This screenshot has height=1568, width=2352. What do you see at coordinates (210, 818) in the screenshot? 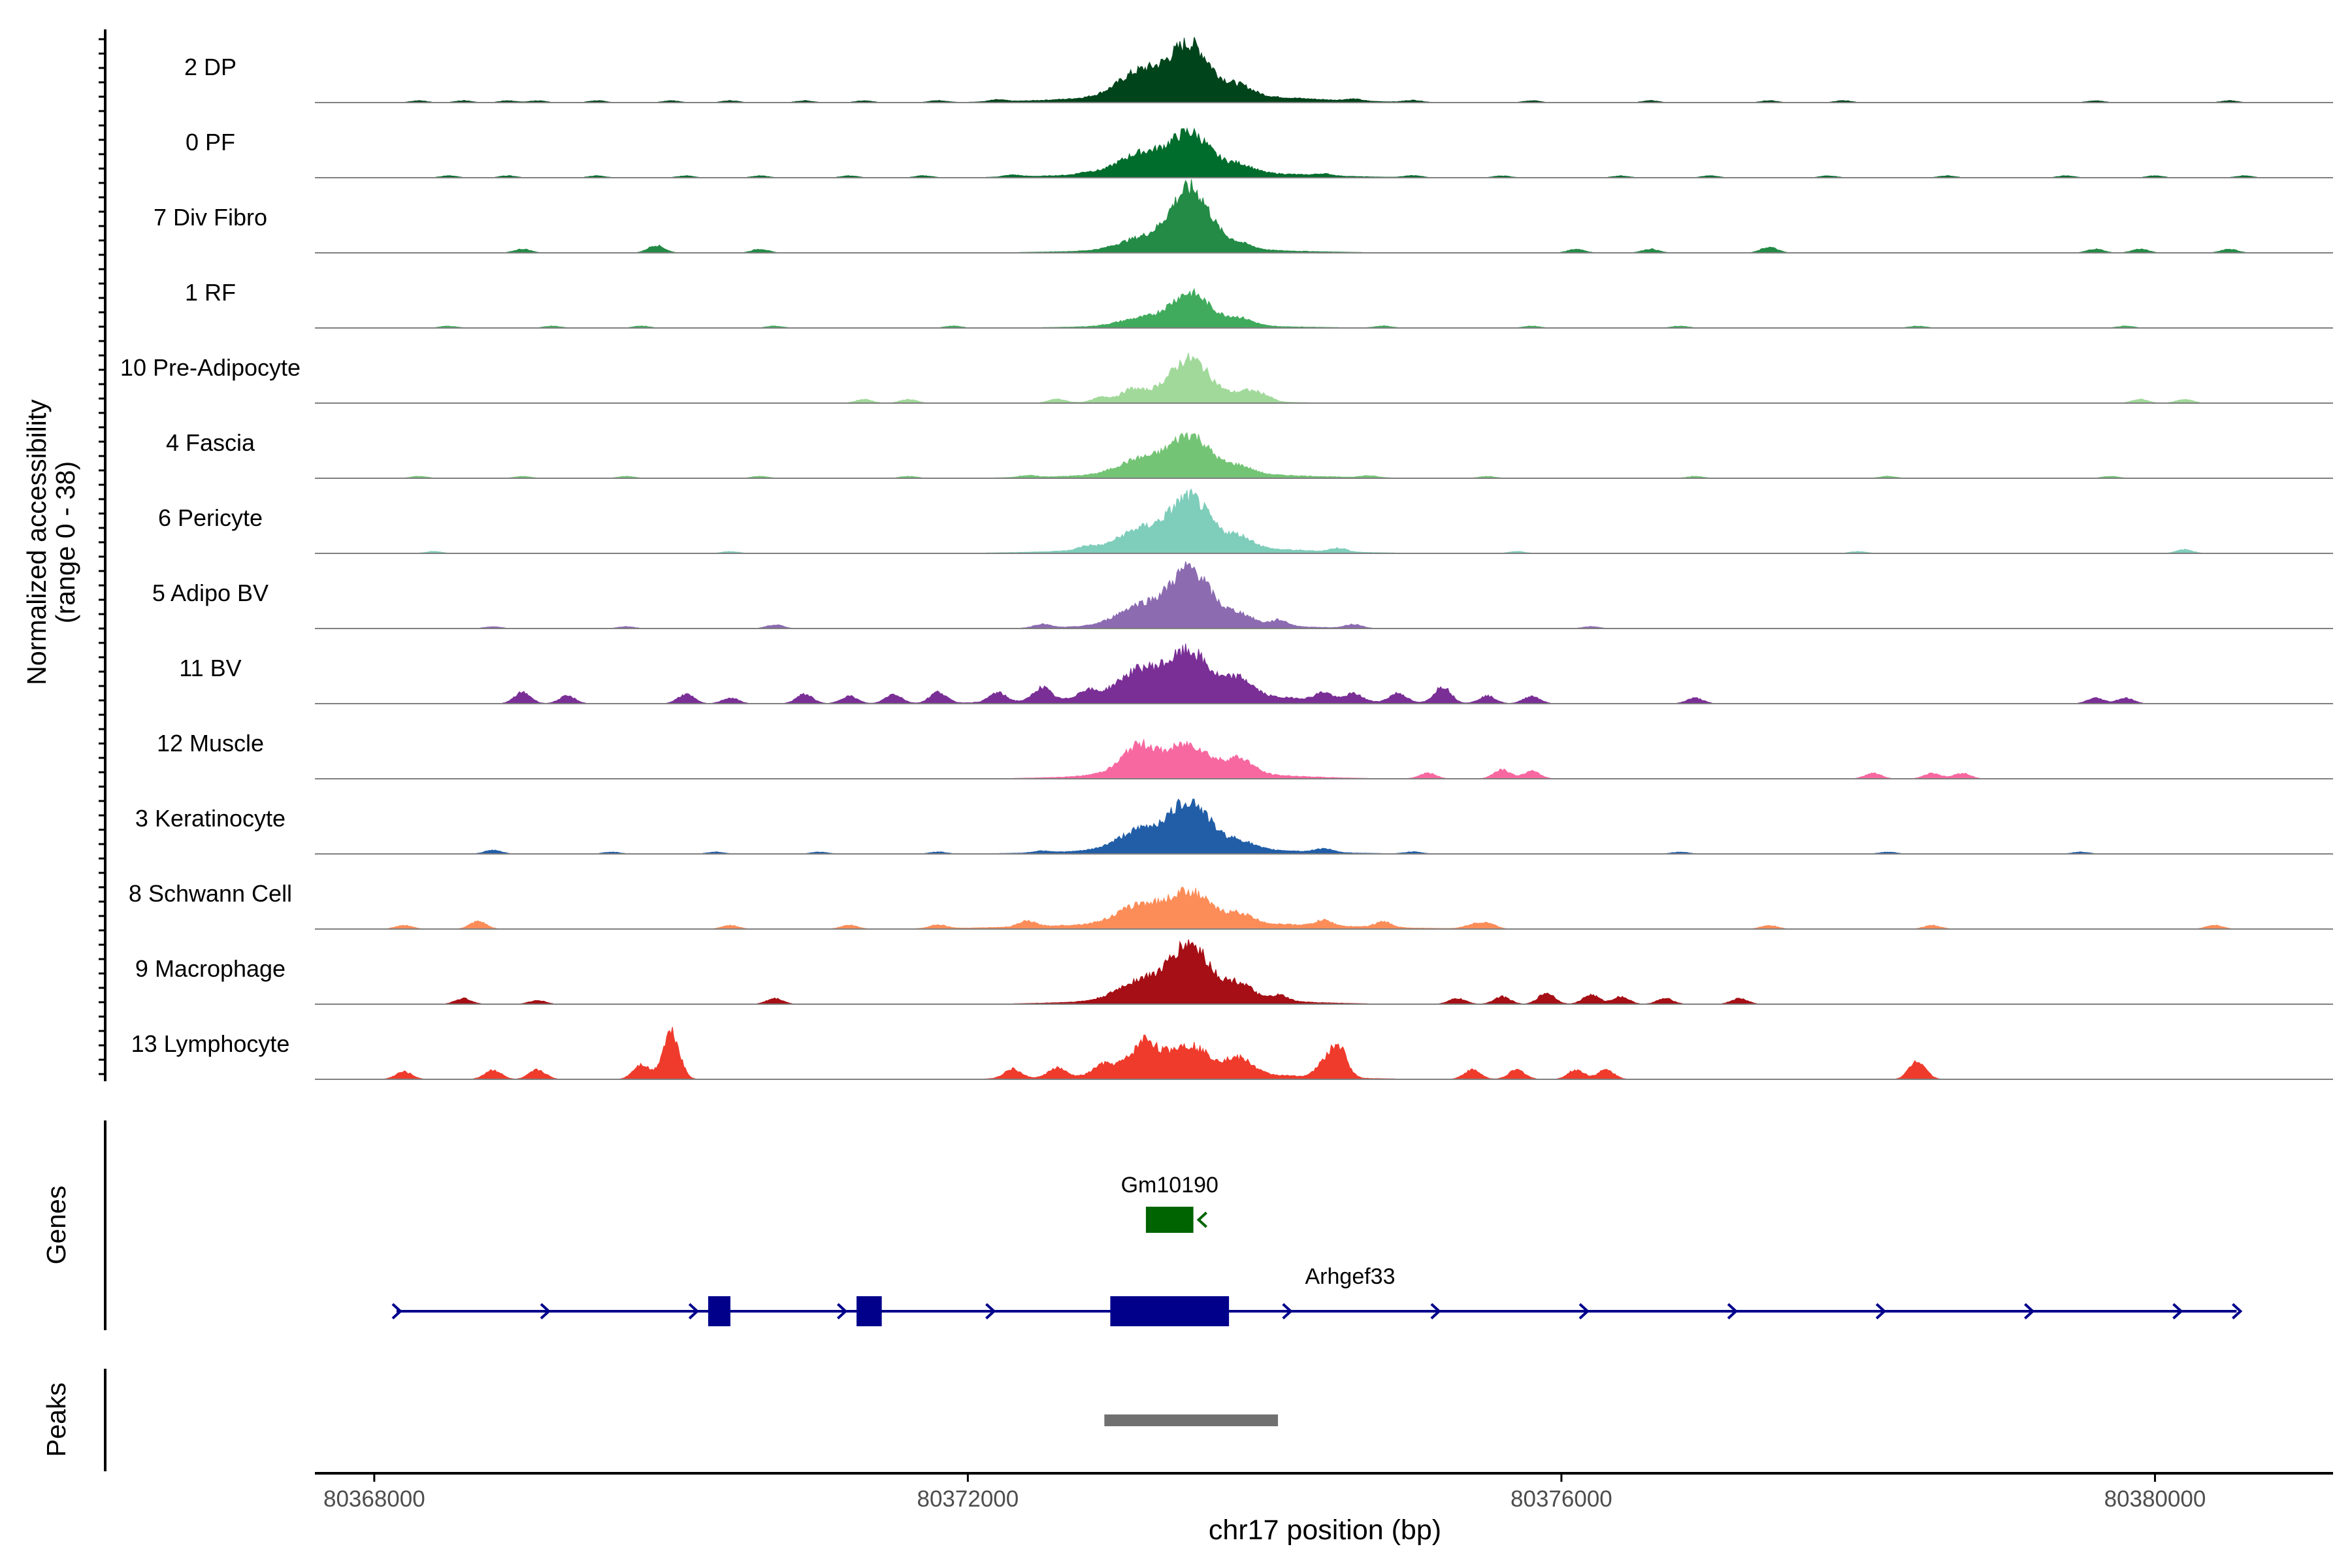
I see `track-label: 3 Keratinocyte` at bounding box center [210, 818].